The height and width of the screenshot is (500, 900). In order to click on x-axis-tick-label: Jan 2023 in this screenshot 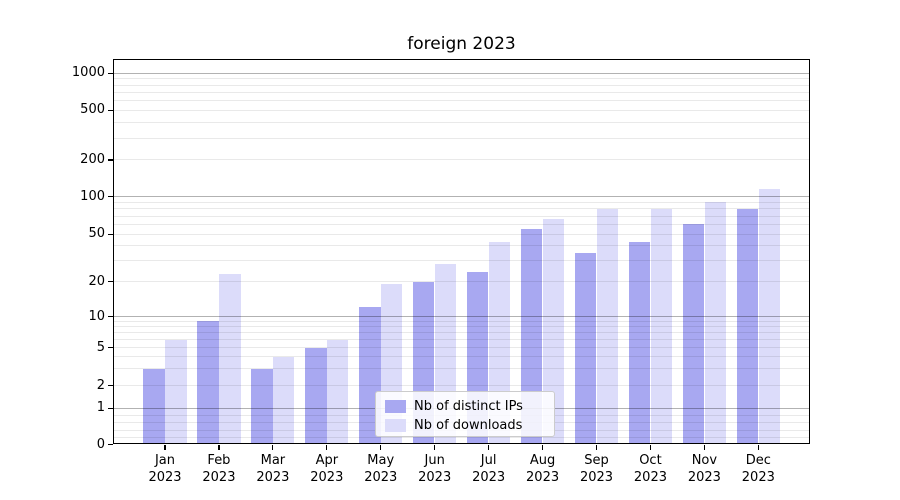, I will do `click(165, 468)`.